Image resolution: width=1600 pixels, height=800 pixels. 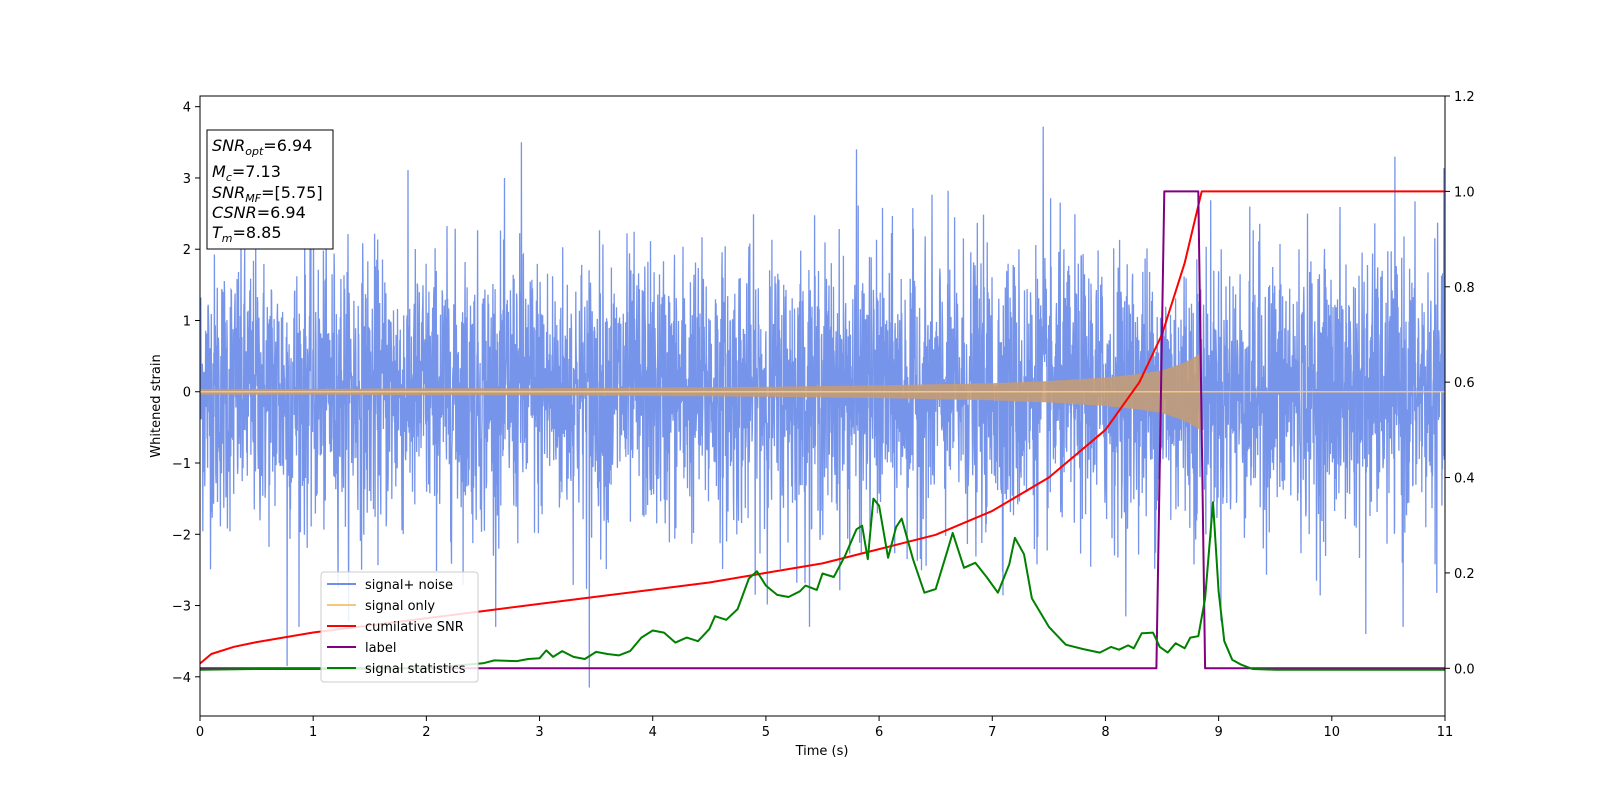 I want to click on y-tick-label: −3, so click(x=181, y=607).